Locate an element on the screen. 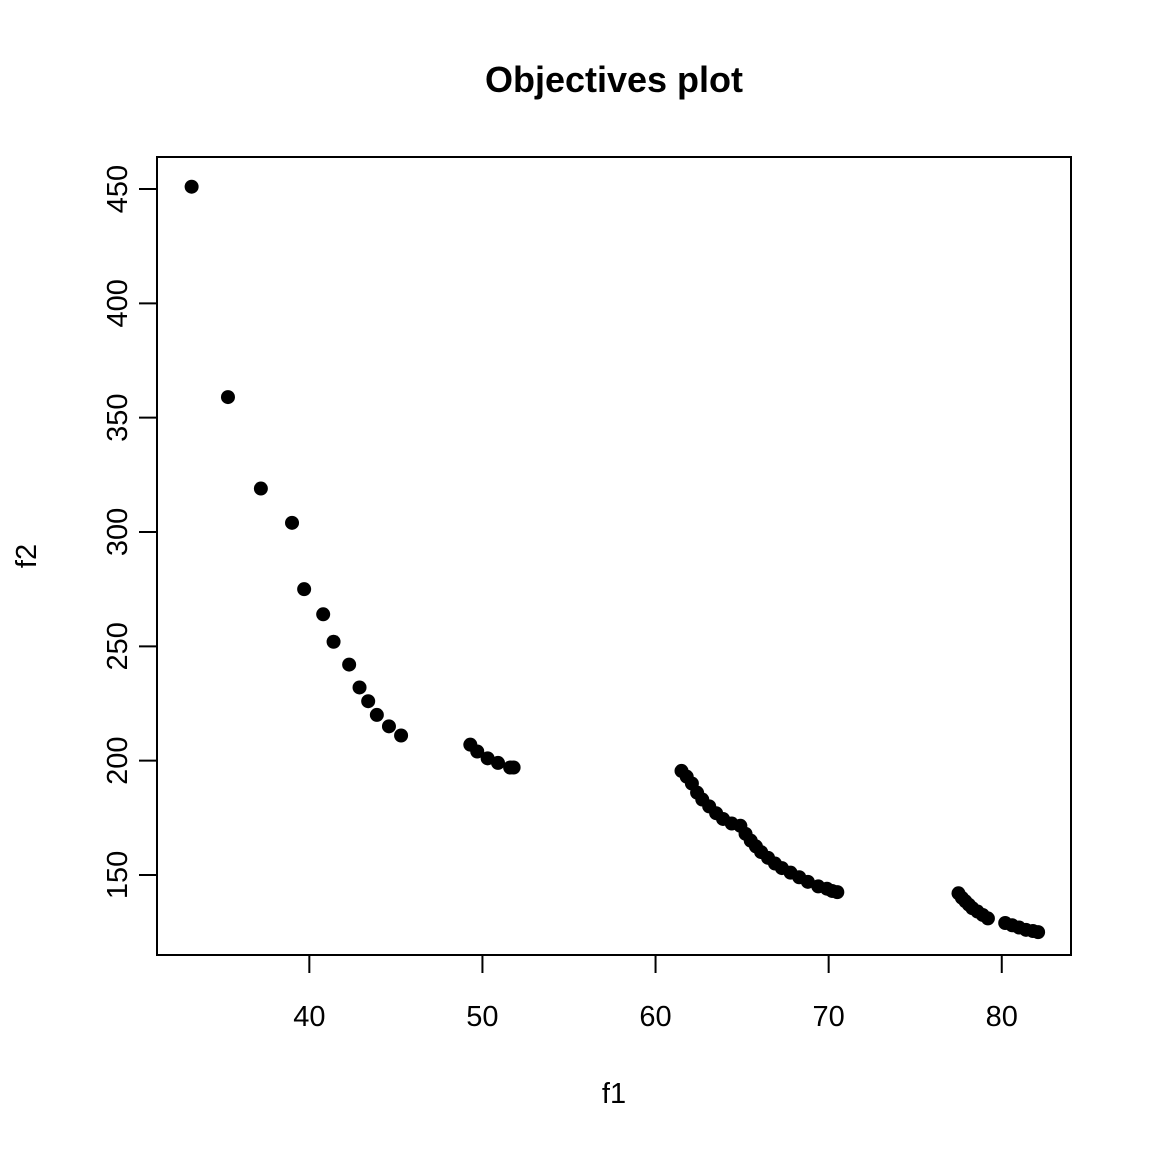 This screenshot has width=1152, height=1152. x-tick-label: 50 is located at coordinates (482, 1017).